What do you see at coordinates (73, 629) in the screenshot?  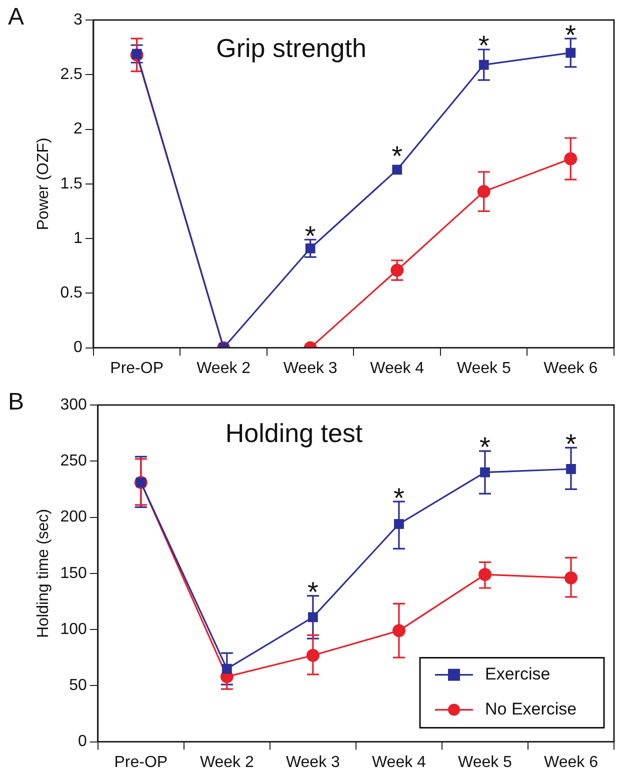 I see `y-tick-label: 100` at bounding box center [73, 629].